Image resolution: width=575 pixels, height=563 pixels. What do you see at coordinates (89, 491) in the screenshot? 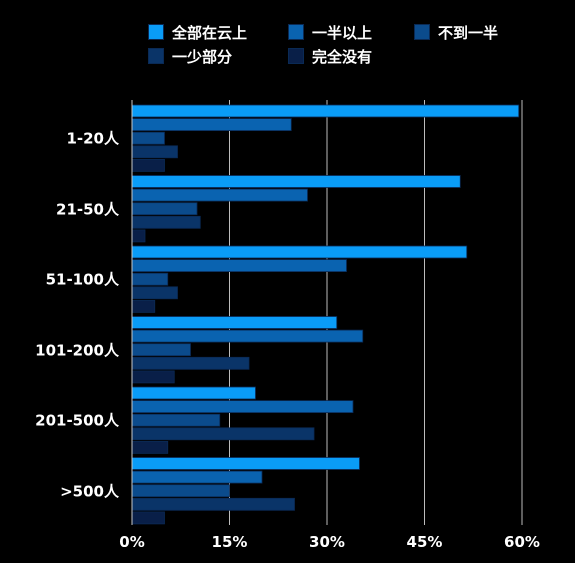
I see `y-tick-label-5: >500人` at bounding box center [89, 491].